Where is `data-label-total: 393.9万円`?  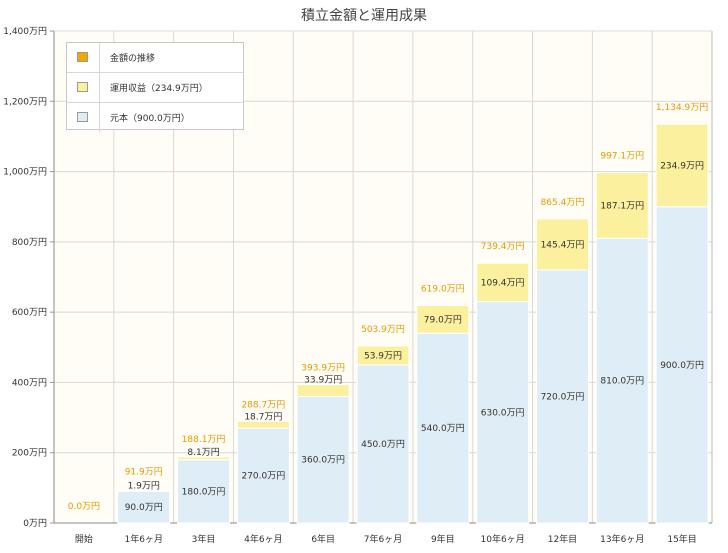
data-label-total: 393.9万円 is located at coordinates (323, 368).